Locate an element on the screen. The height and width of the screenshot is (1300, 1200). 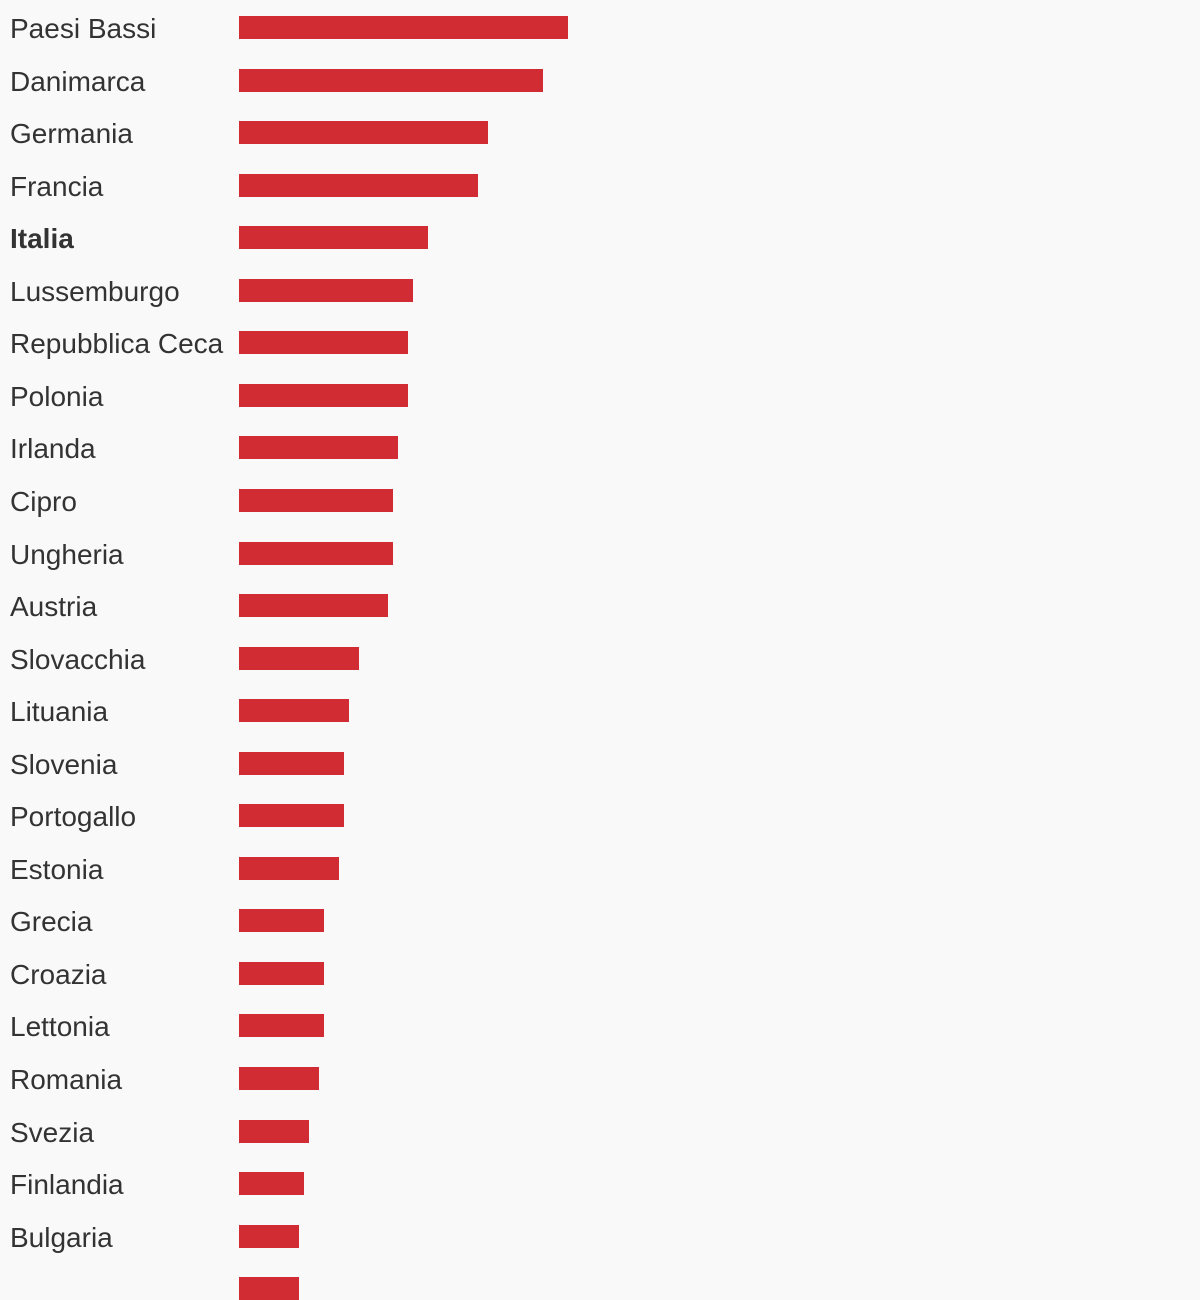
category-label: Portogallo is located at coordinates (73, 817).